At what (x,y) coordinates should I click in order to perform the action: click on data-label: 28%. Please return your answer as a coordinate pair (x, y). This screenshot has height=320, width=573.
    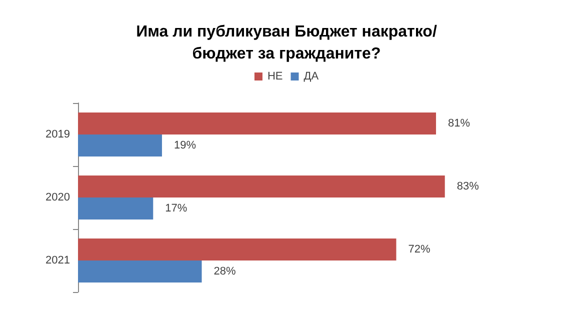
    Looking at the image, I should click on (225, 272).